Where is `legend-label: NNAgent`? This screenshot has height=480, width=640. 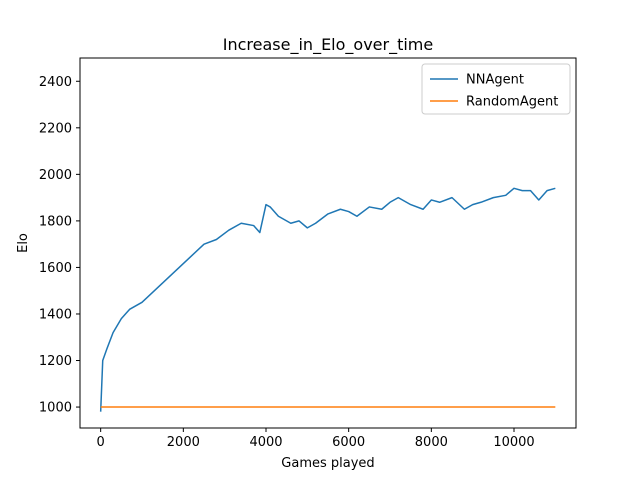 legend-label: NNAgent is located at coordinates (495, 80).